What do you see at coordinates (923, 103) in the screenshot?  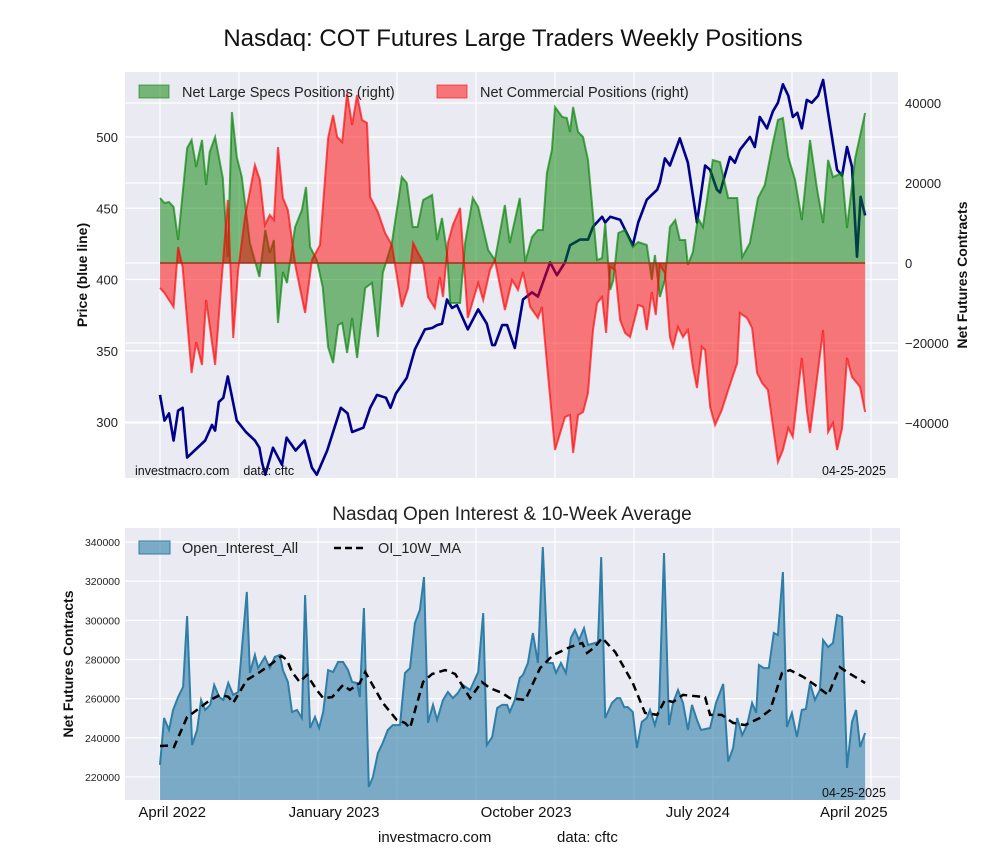 I see `right-tick-label: 40000` at bounding box center [923, 103].